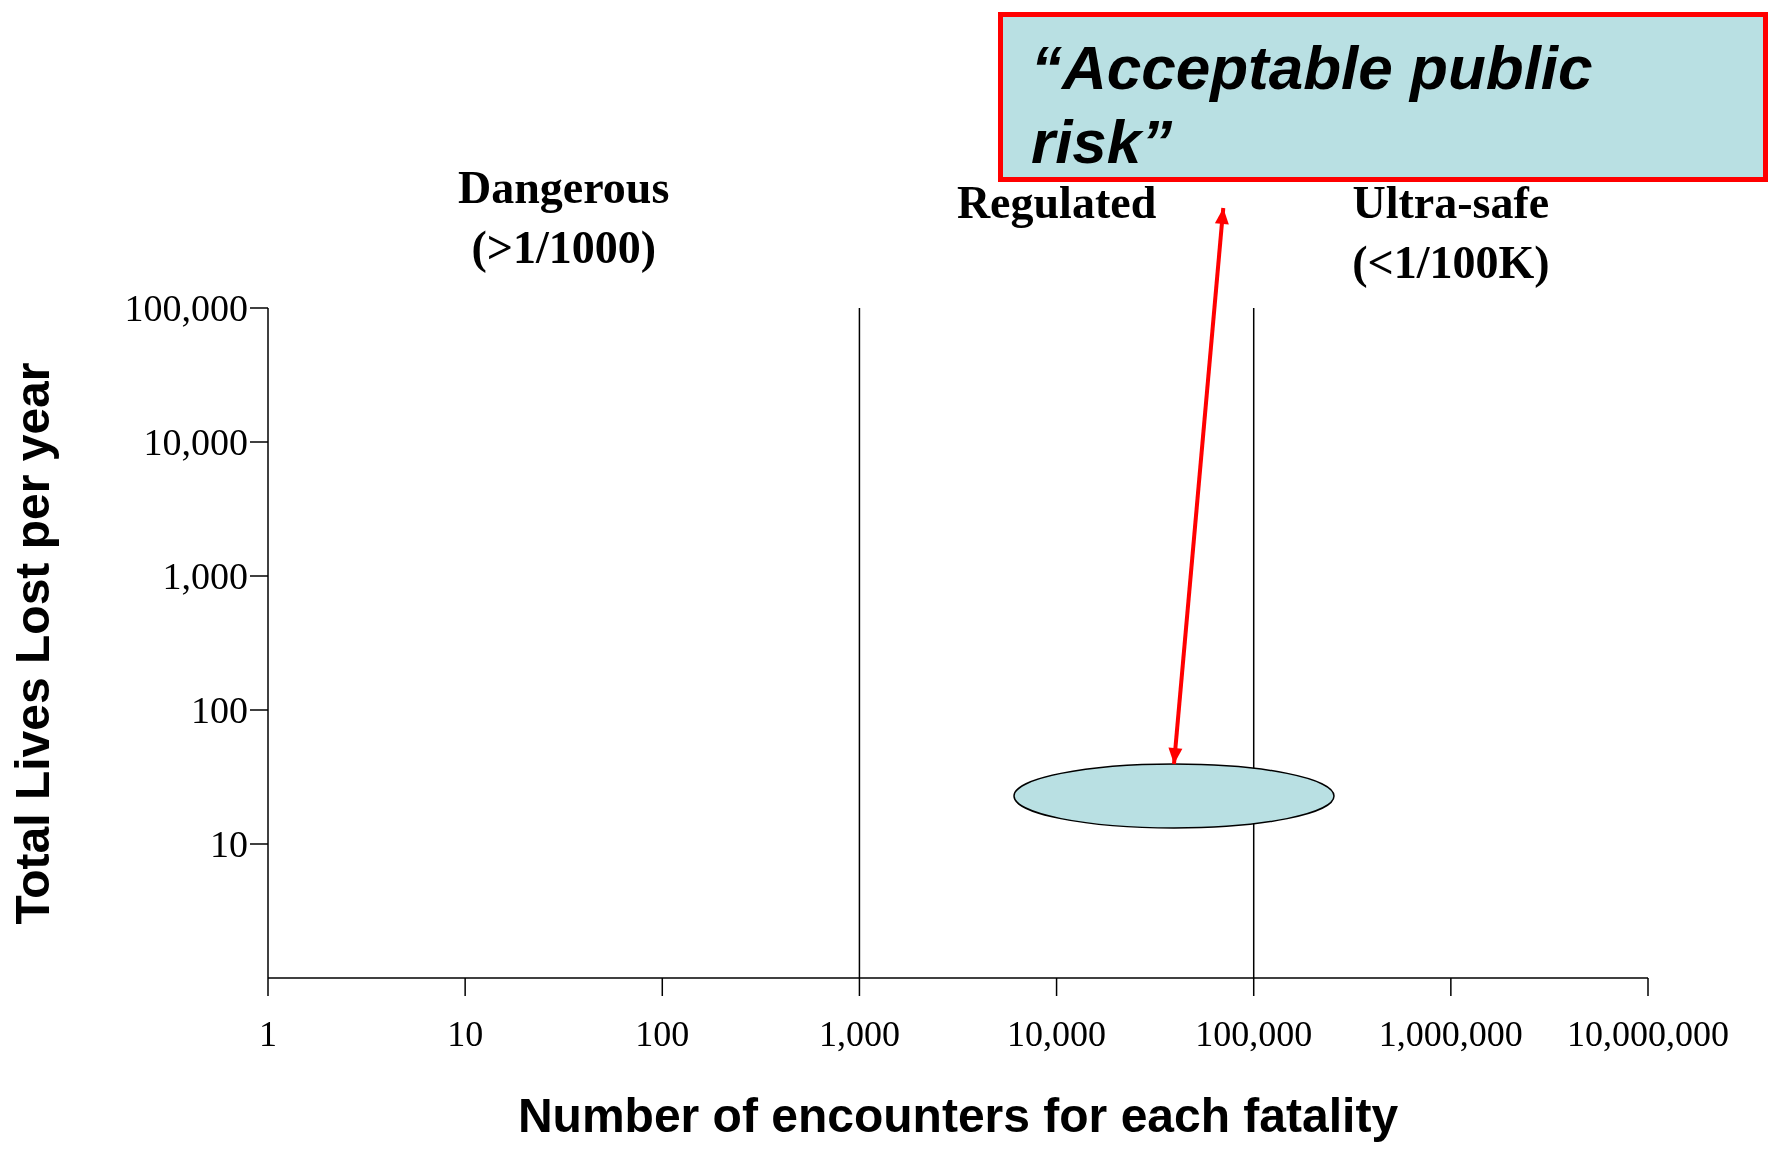  I want to click on x-axis-title: Number of encounters for each fatality, so click(958, 1115).